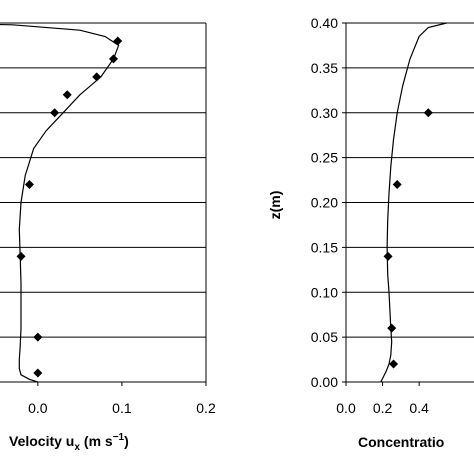 This screenshot has width=474, height=474. What do you see at coordinates (324, 337) in the screenshot?
I see `concentration-y-tick-label: 0.05` at bounding box center [324, 337].